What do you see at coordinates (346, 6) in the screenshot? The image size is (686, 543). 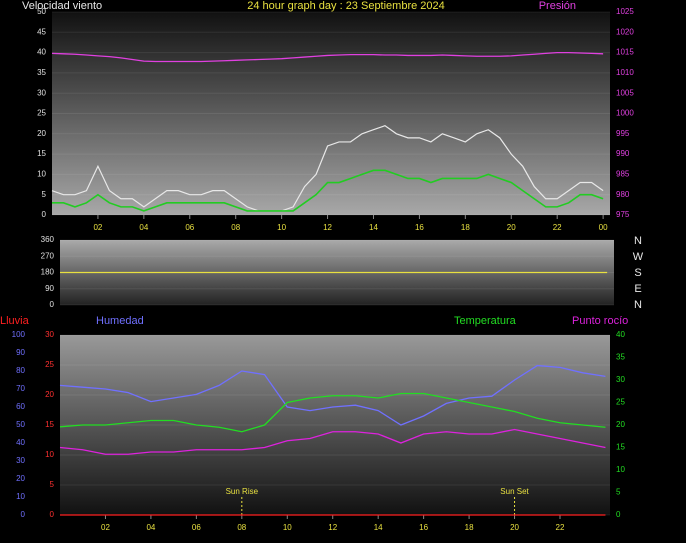 I see `chart-title: 24 hour graph day : 23 Septiembre 2024` at bounding box center [346, 6].